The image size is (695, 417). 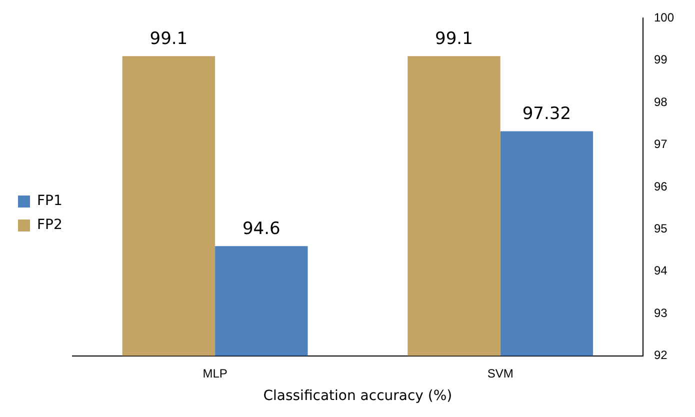 I want to click on y-tick-label: 96, so click(x=661, y=186).